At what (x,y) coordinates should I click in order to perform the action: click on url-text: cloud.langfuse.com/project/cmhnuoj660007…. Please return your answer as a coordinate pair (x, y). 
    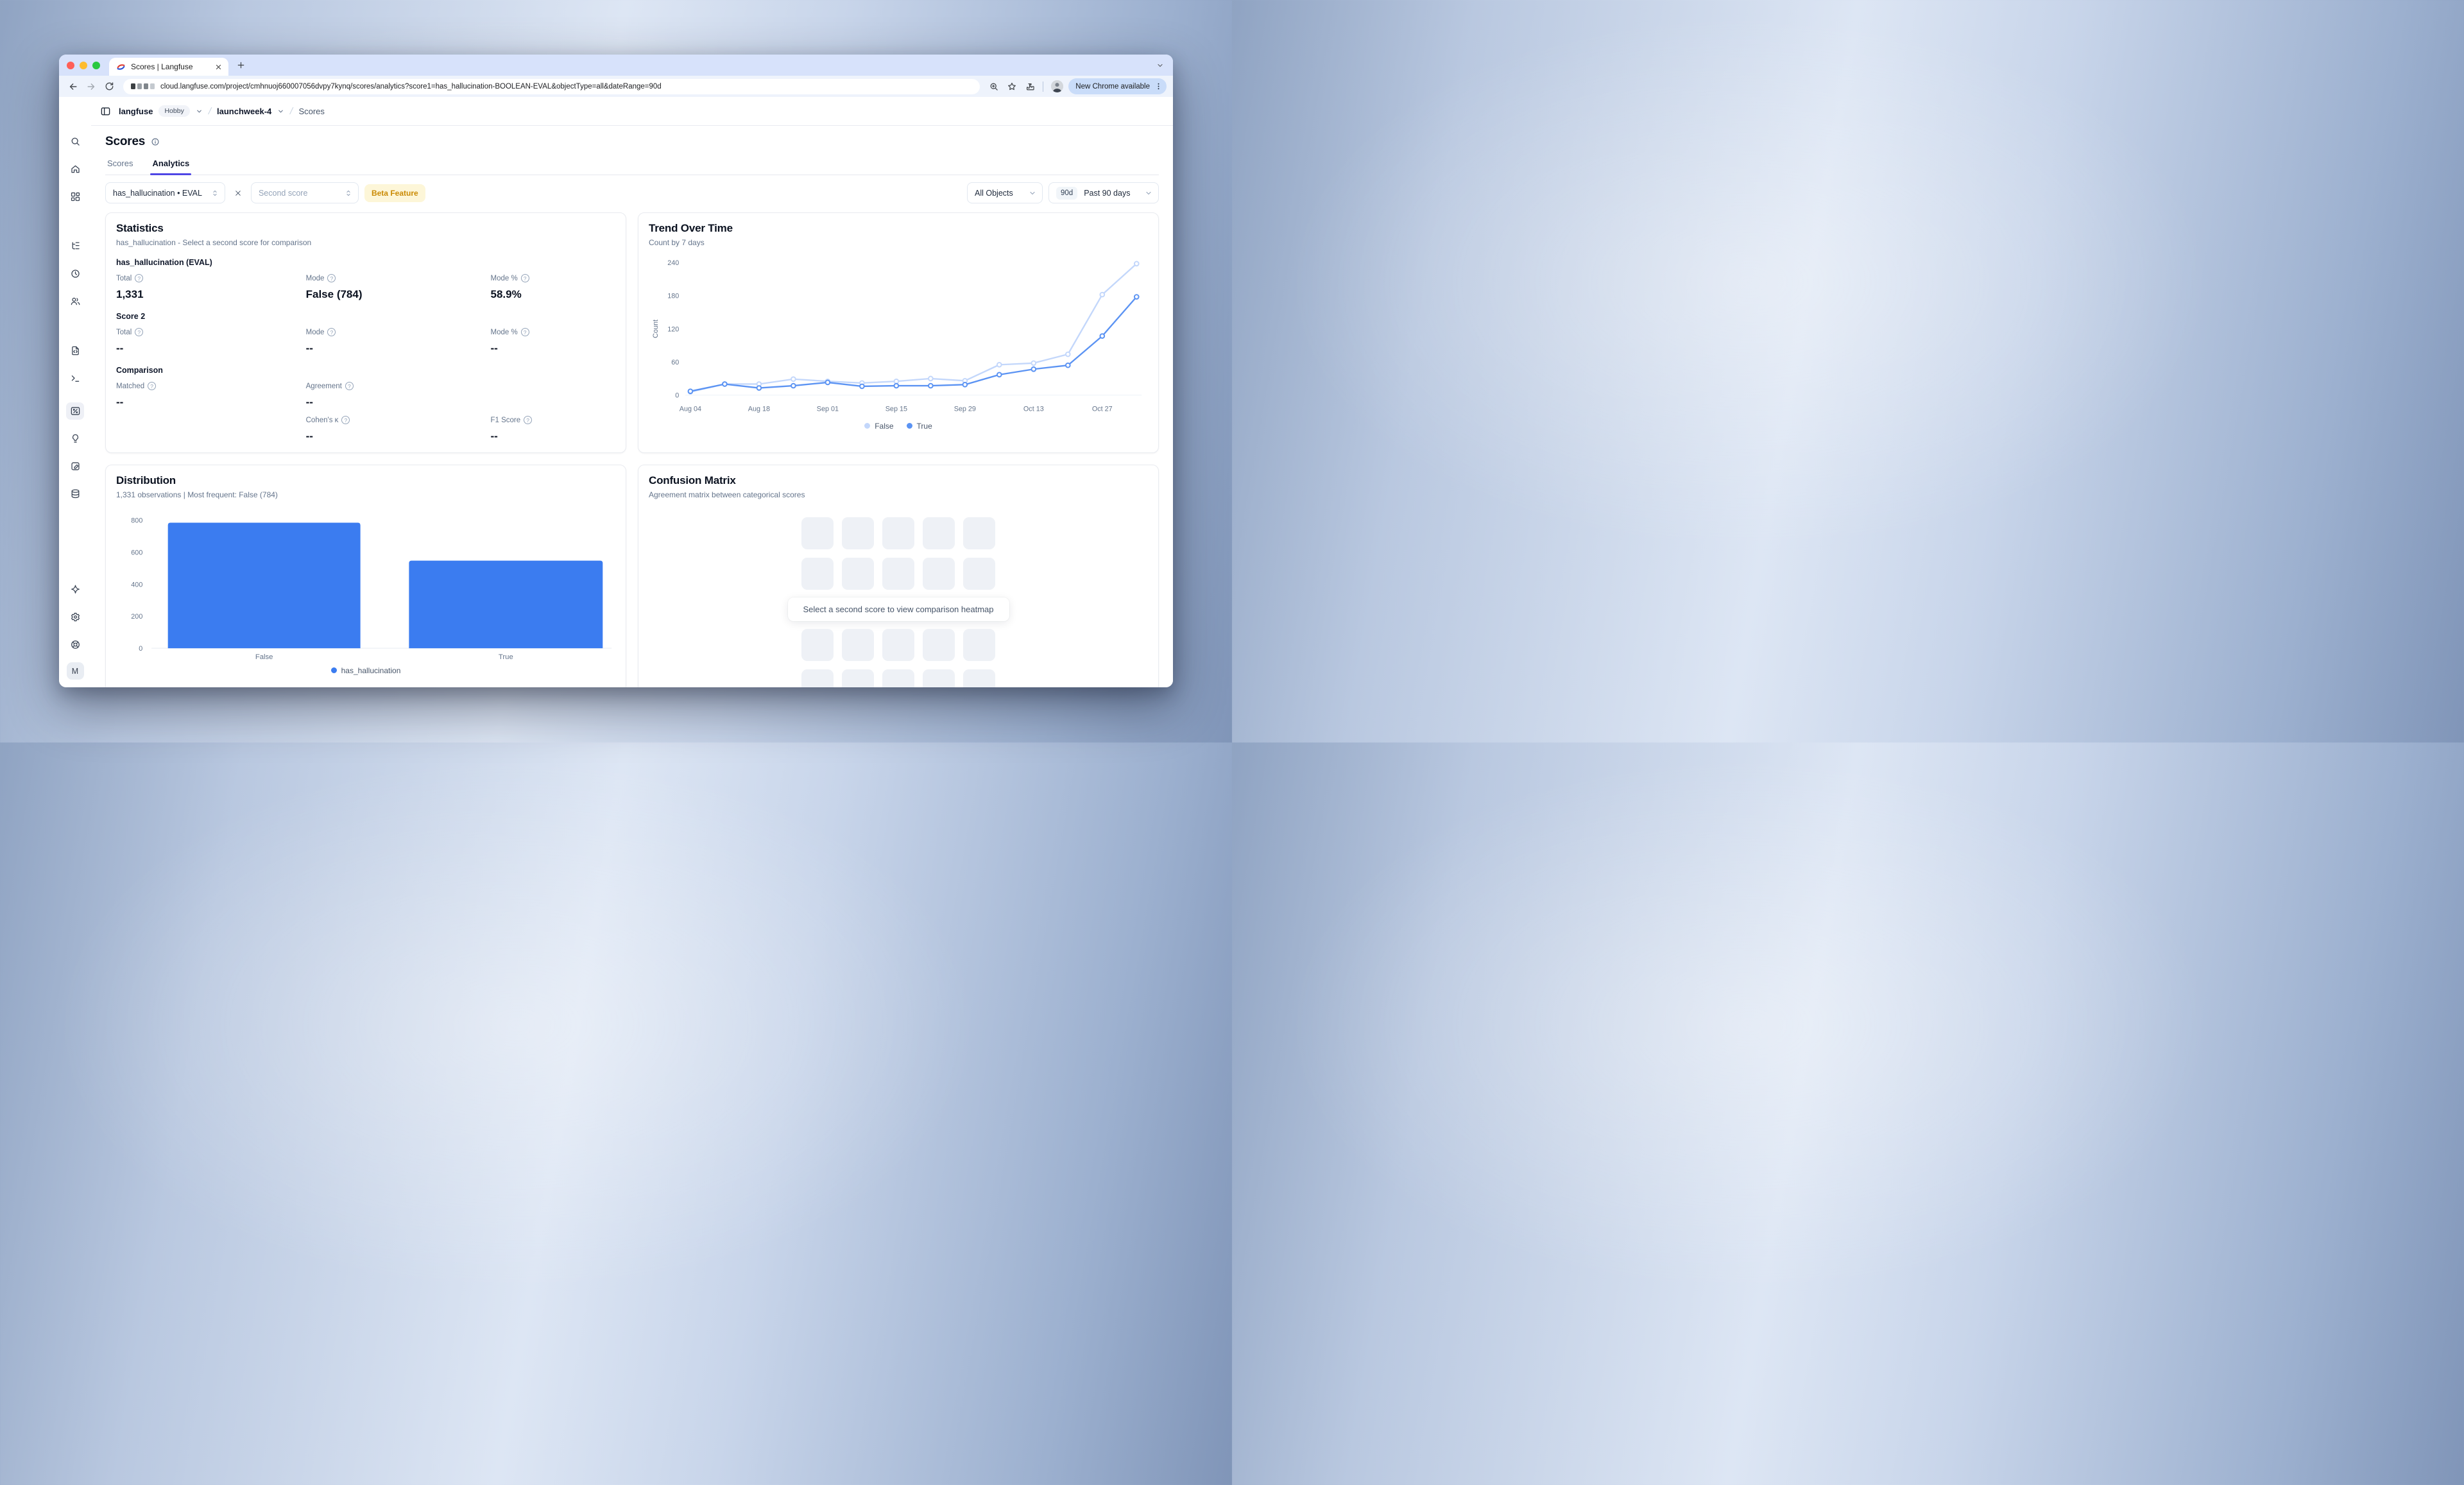
    Looking at the image, I should click on (411, 86).